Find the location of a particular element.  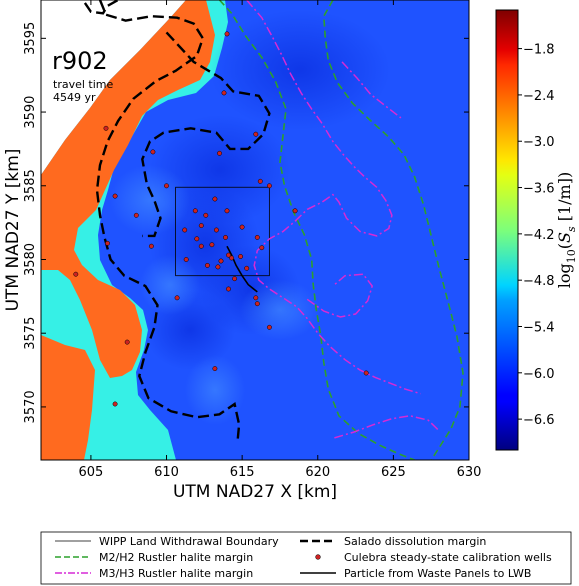

x-tick-label: 615 is located at coordinates (242, 472).